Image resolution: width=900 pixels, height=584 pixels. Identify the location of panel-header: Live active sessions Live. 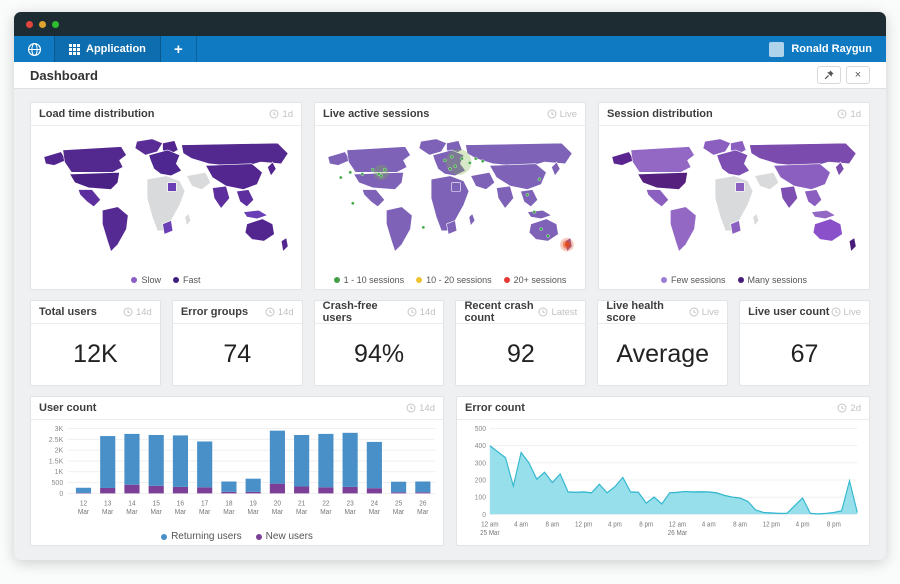
(450, 114).